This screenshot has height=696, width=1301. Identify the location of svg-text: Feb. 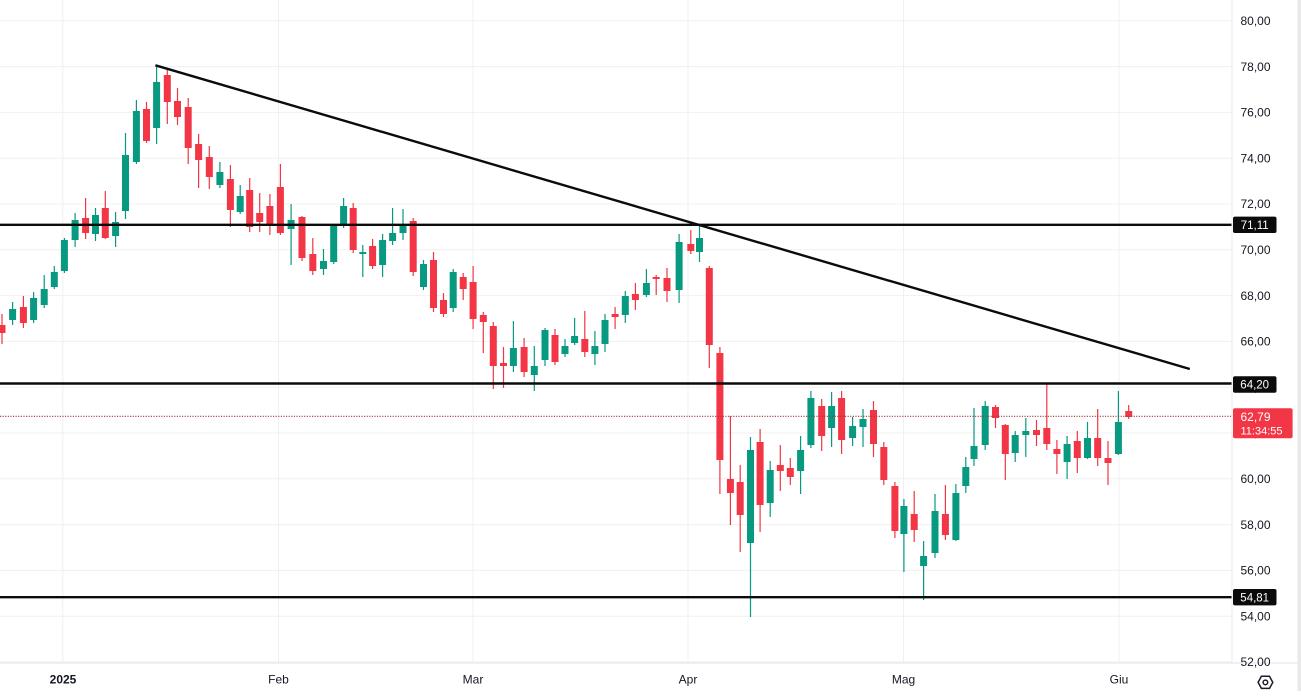
(278, 680).